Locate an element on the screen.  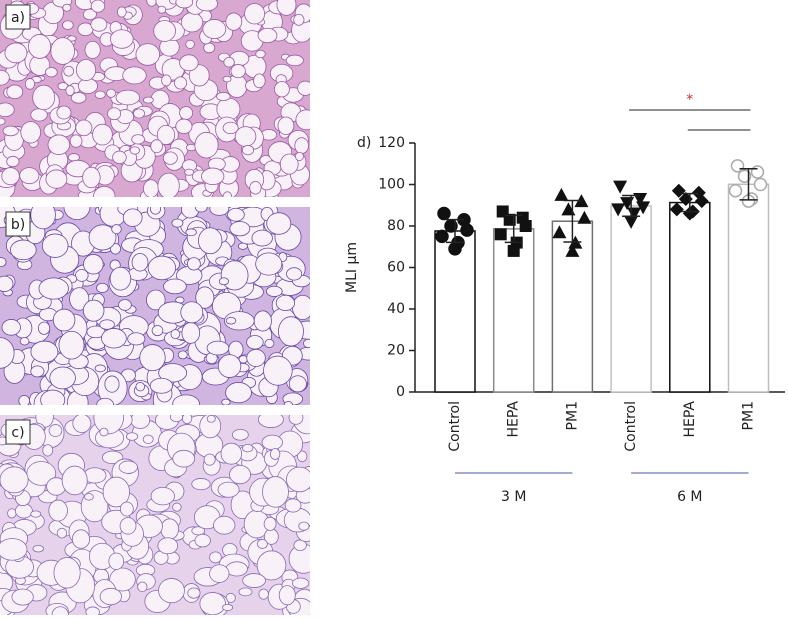
panel-label-box is located at coordinates (18, 17).